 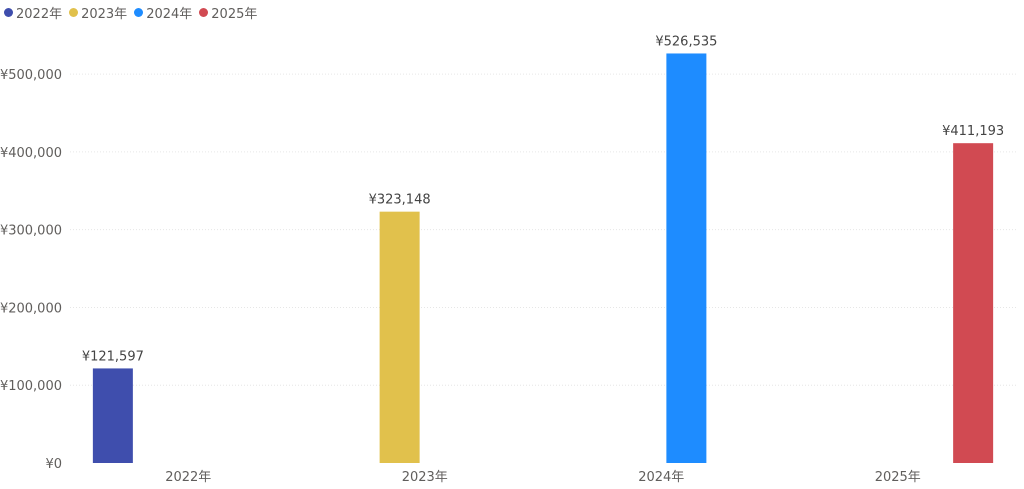 I want to click on x-category-label: 2023年, so click(x=425, y=477).